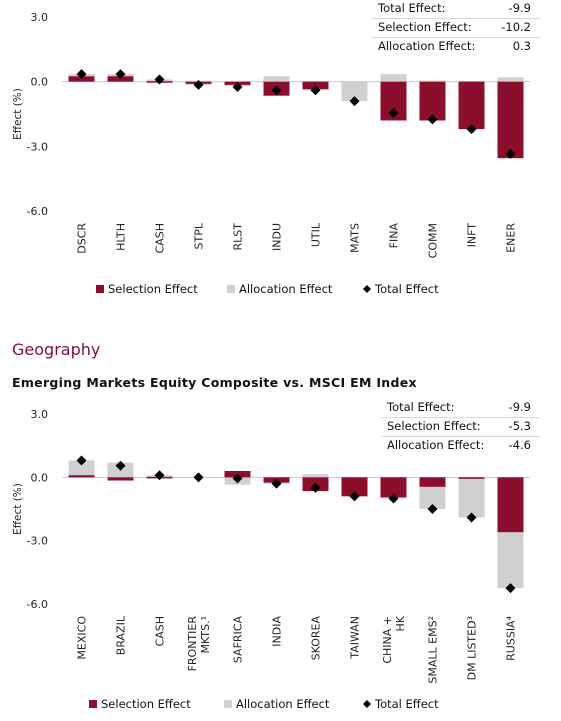 The width and height of the screenshot is (561, 721). I want to click on category-label-line: MEXICO, so click(82, 638).